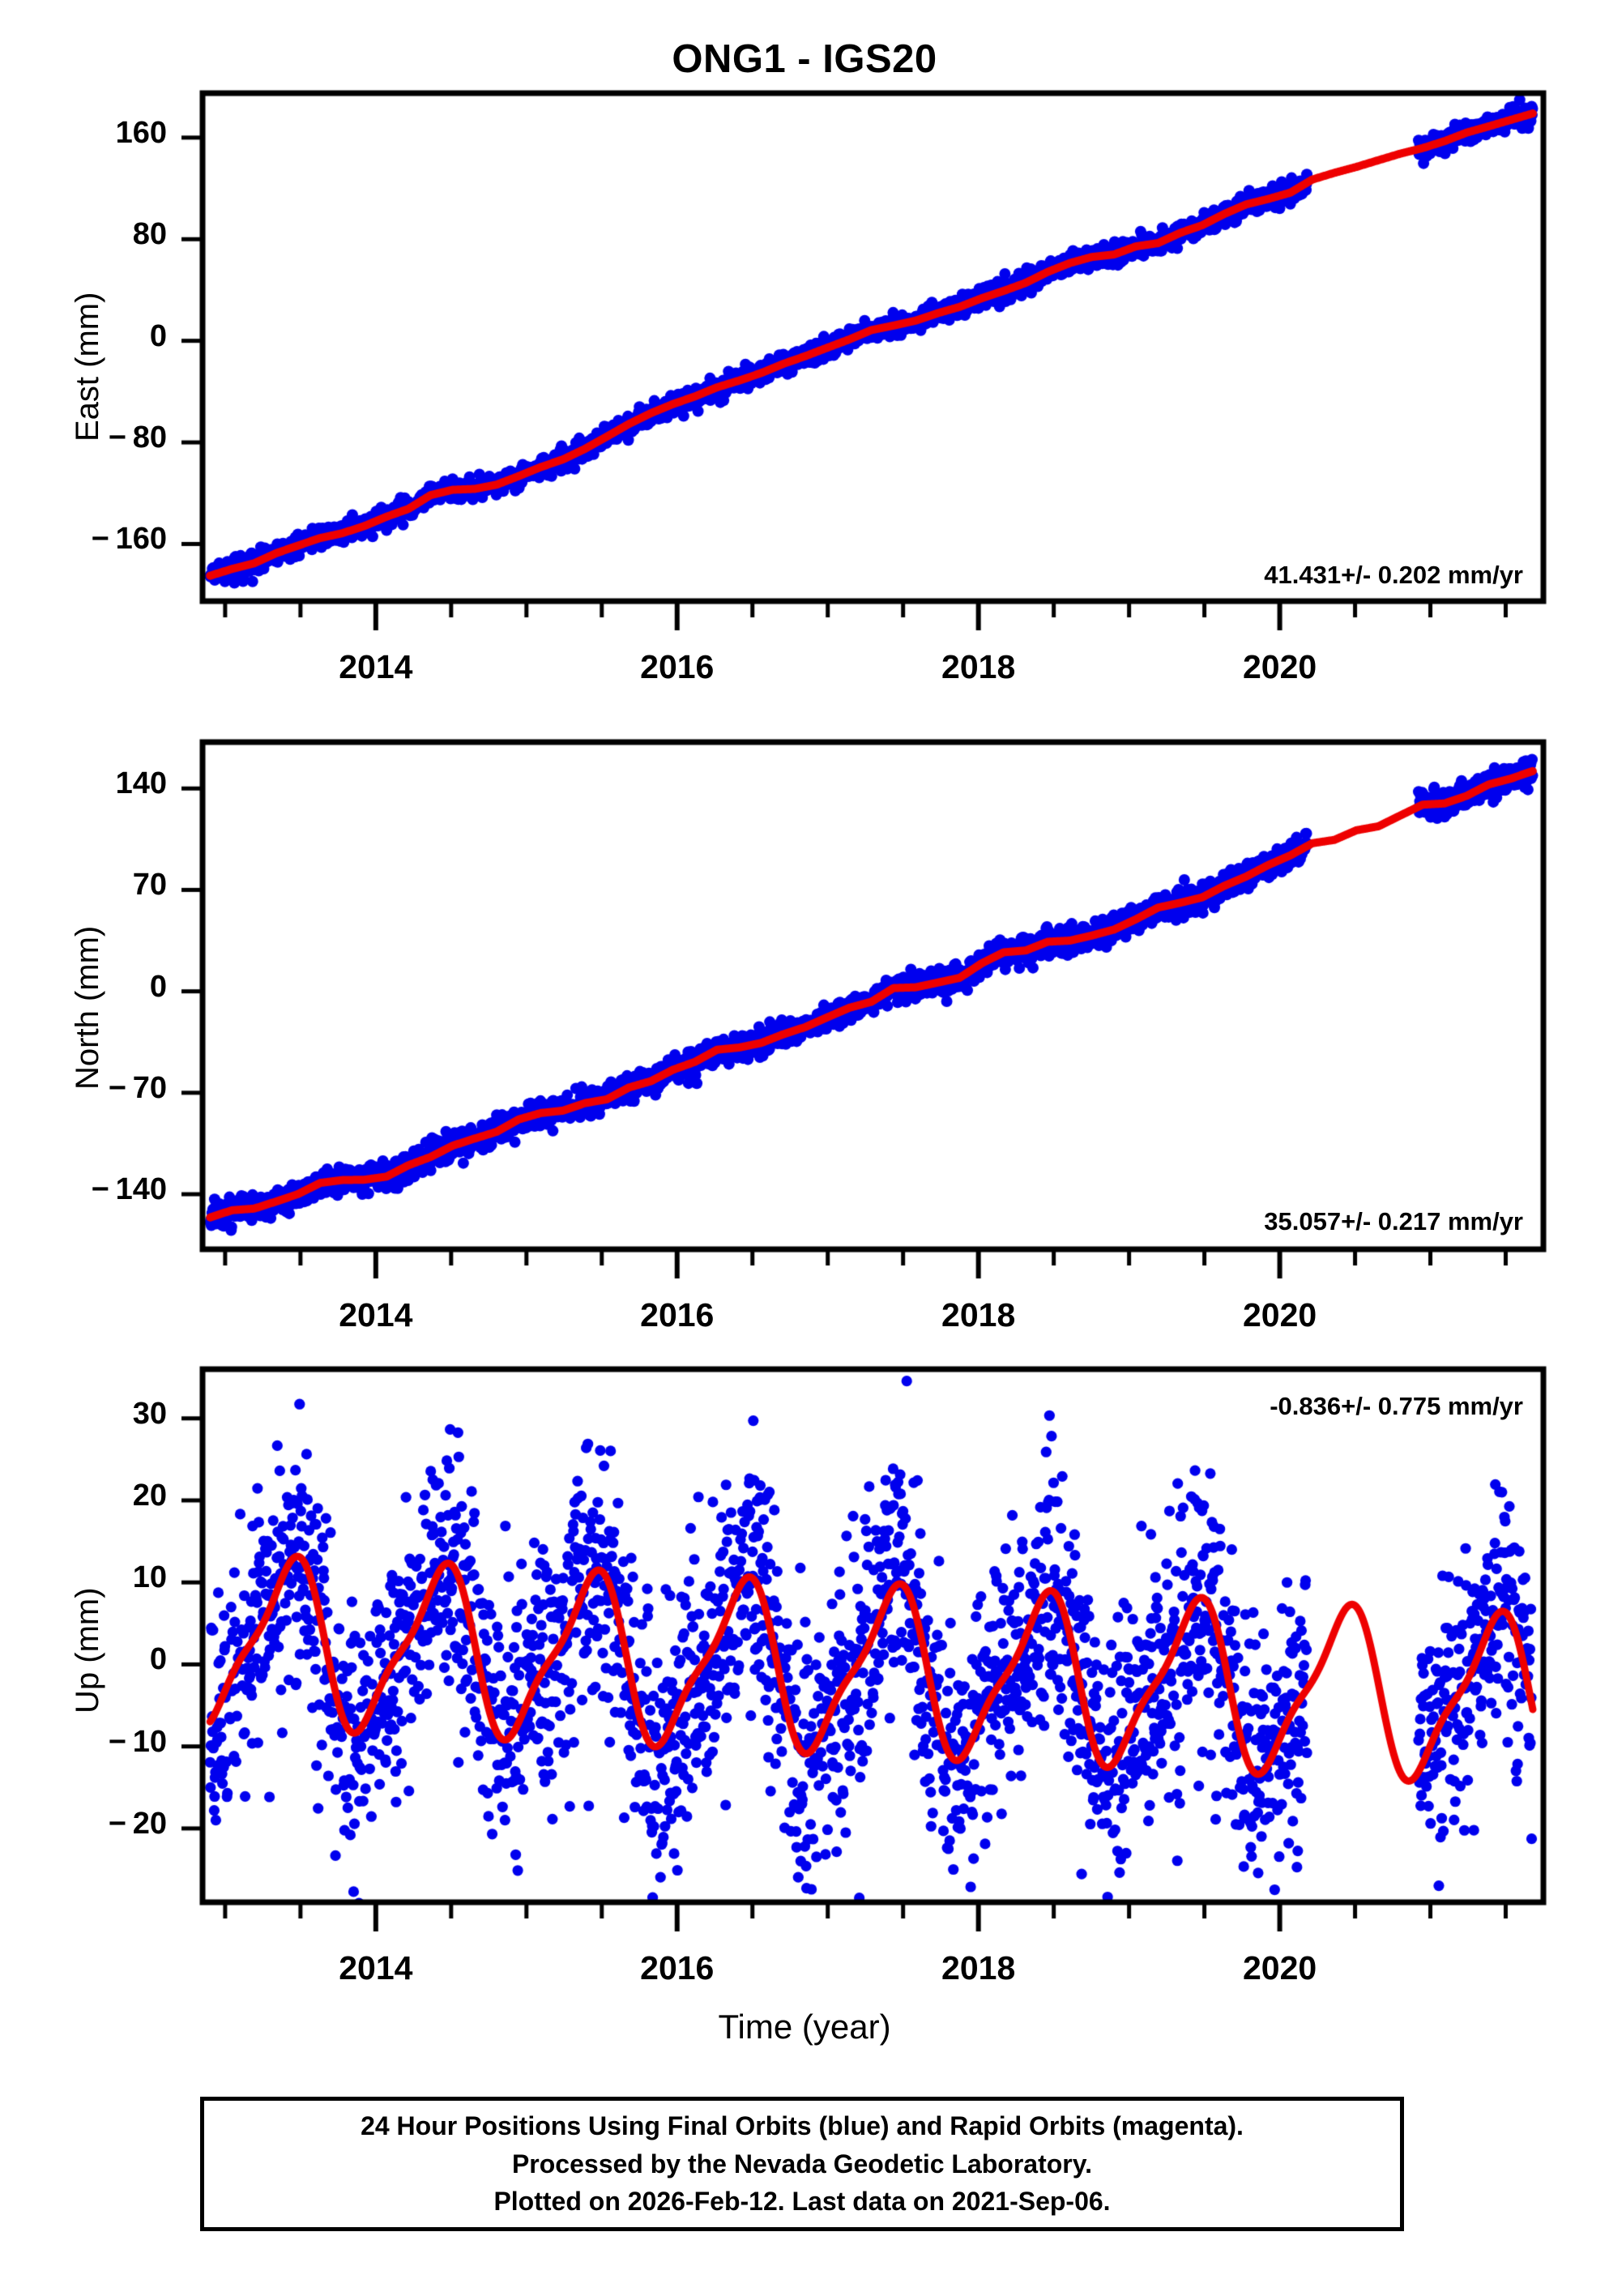  I want to click on rate-annotation-east: 41.431+/- 0.202 mm/yr, so click(1393, 575).